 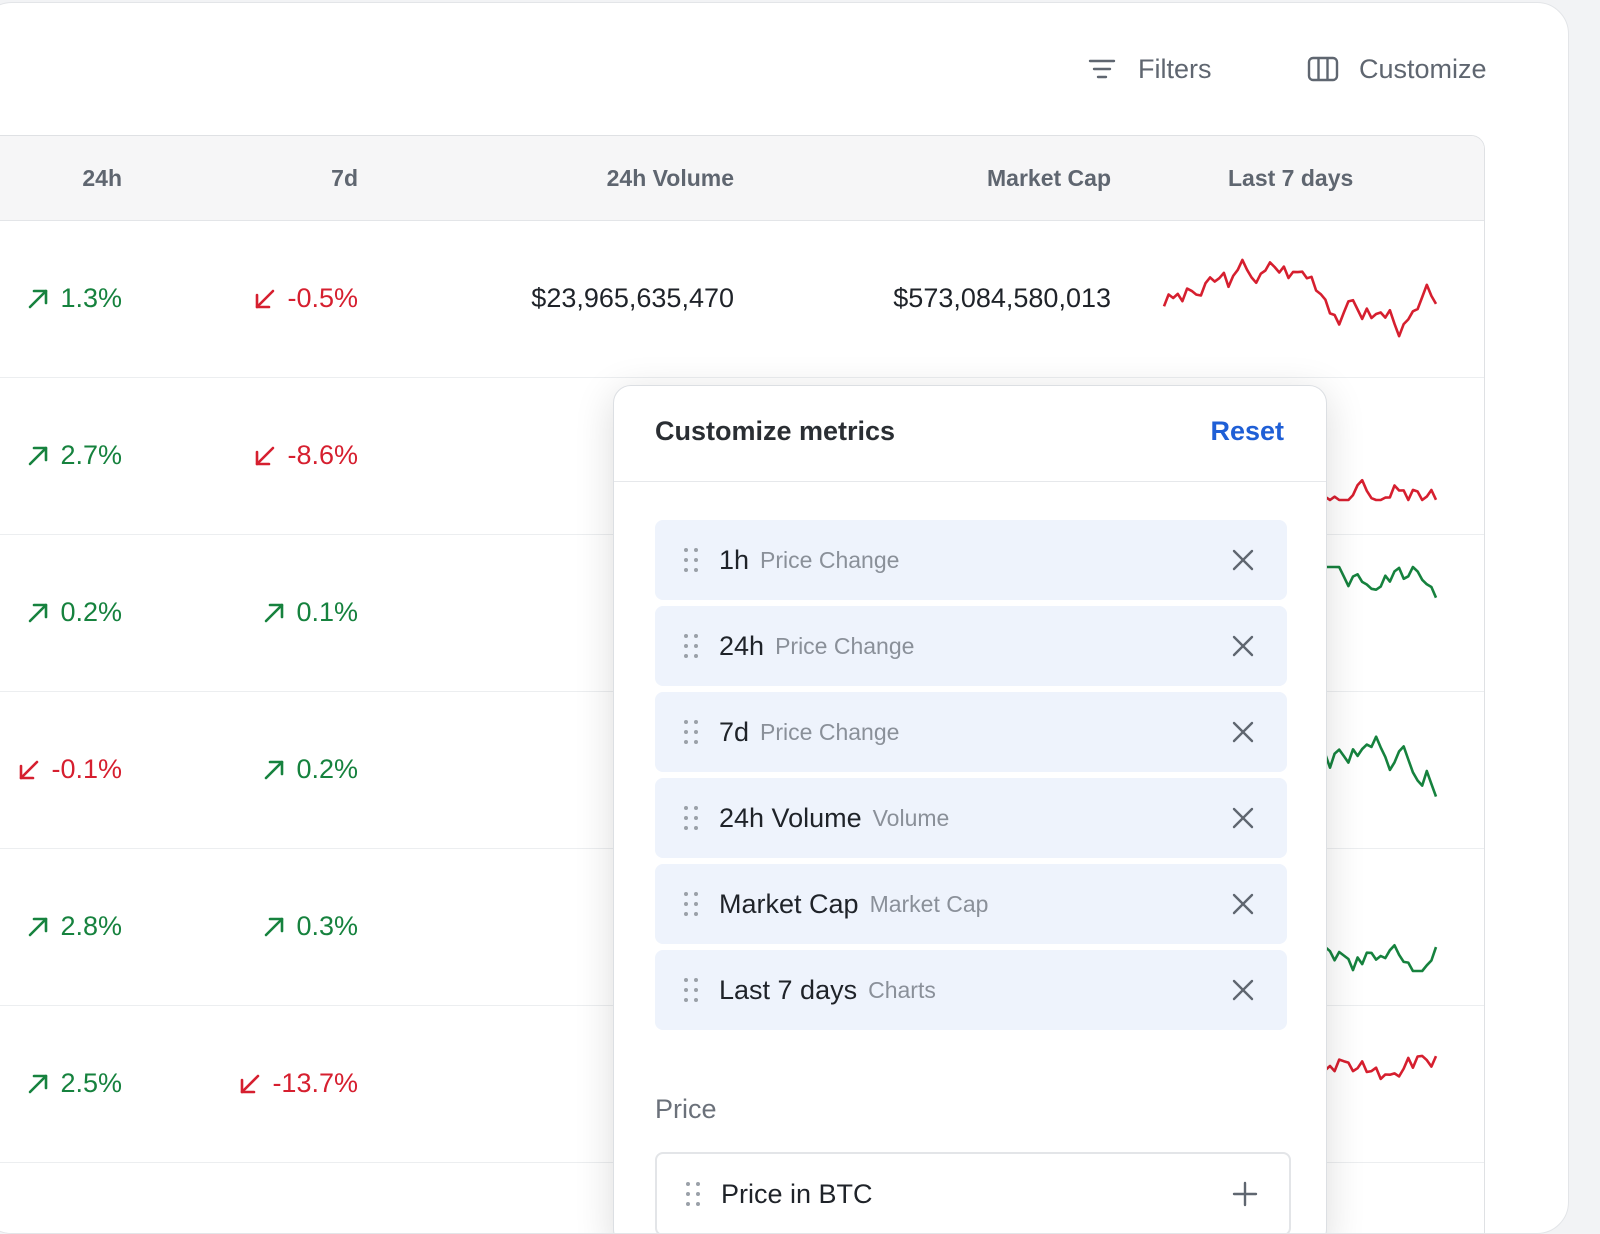 I want to click on metric-category: Market Cap, so click(x=929, y=903).